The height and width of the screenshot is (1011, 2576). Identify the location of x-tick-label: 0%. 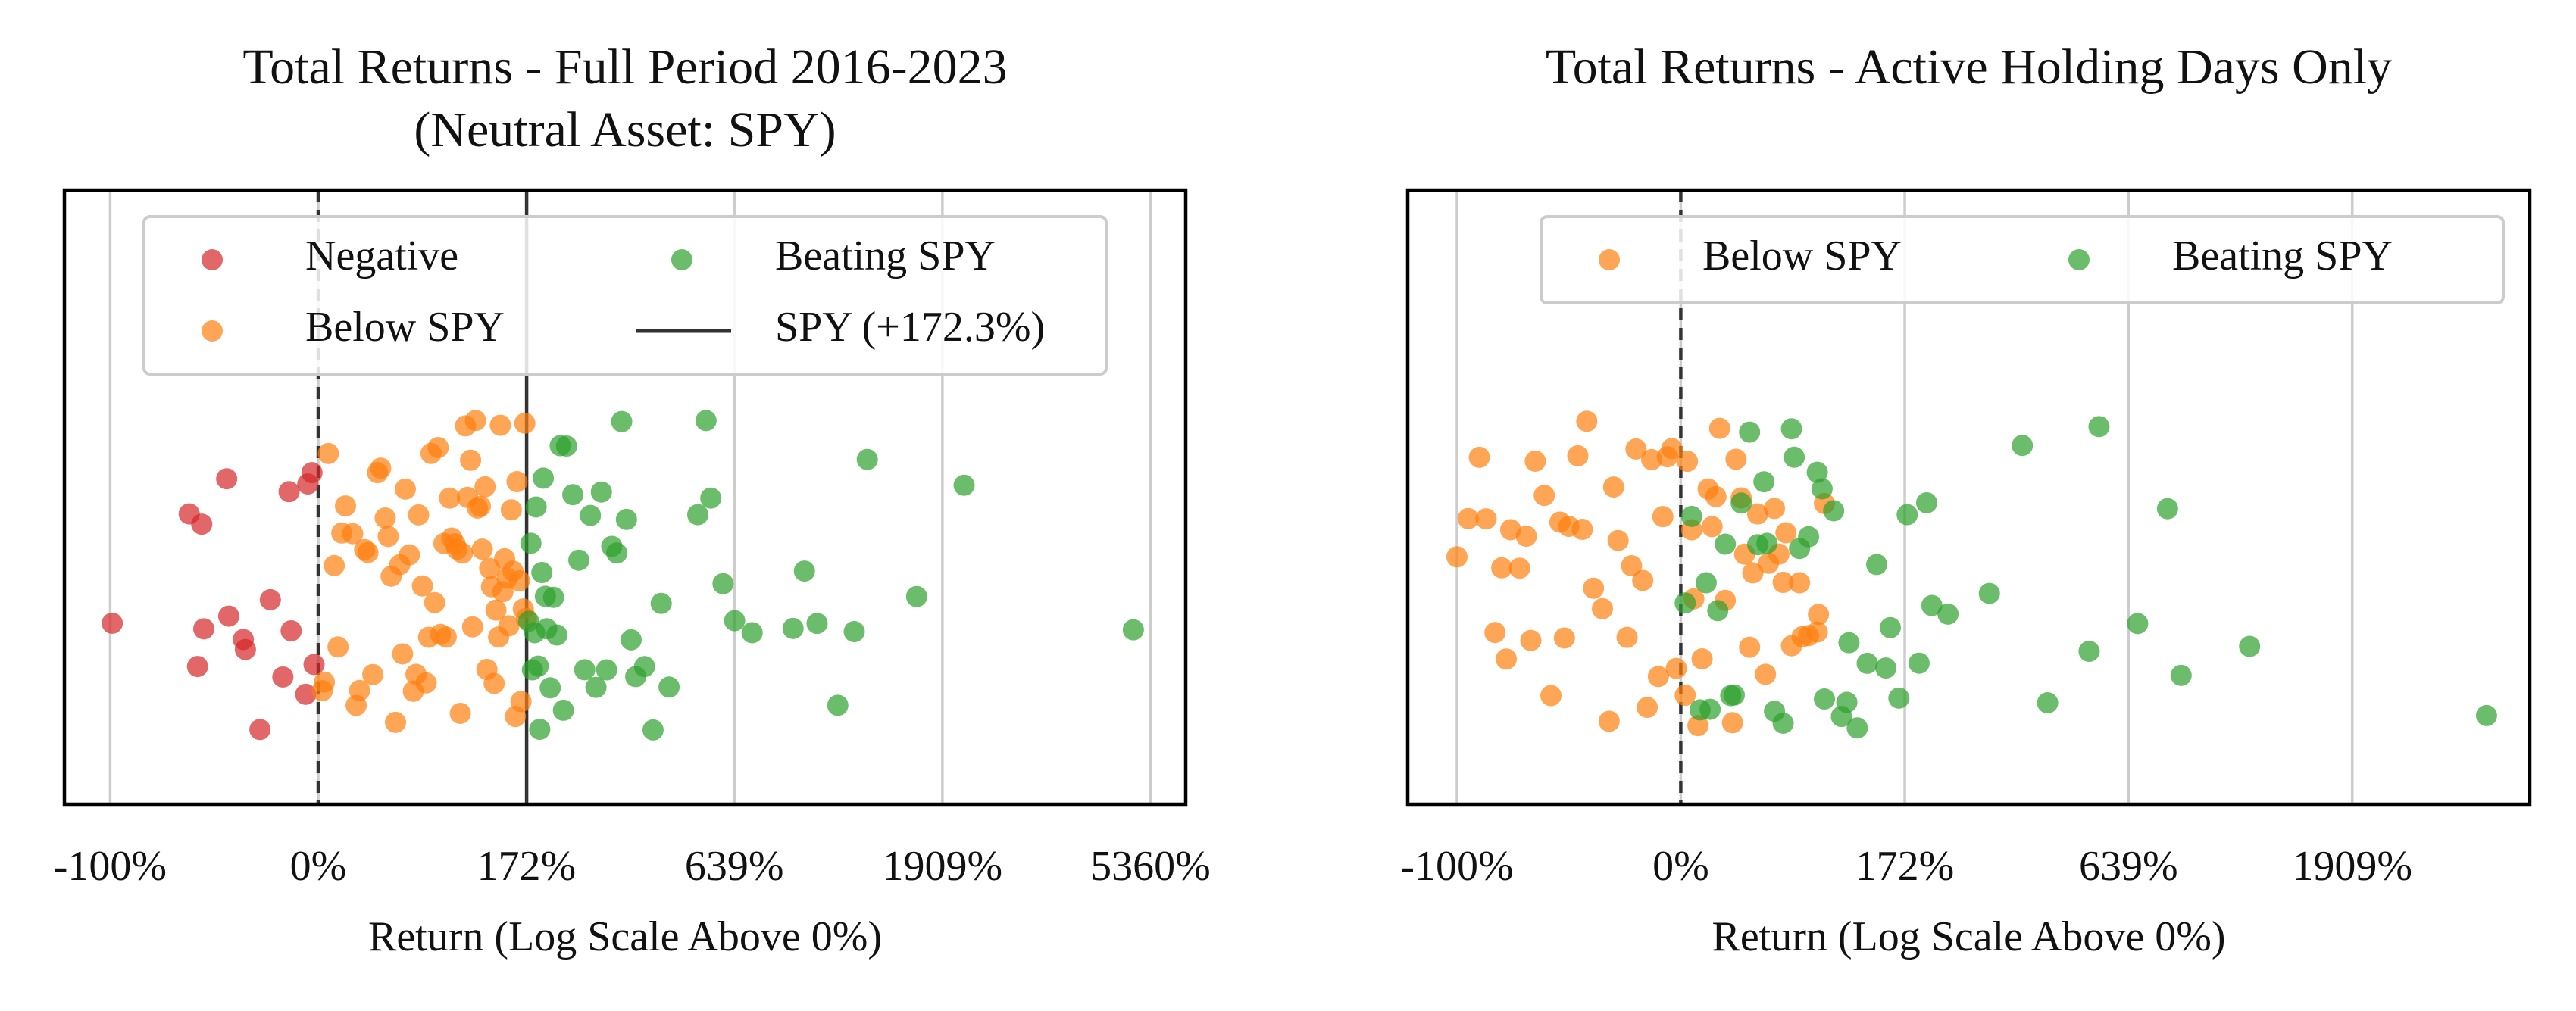
(1680, 867).